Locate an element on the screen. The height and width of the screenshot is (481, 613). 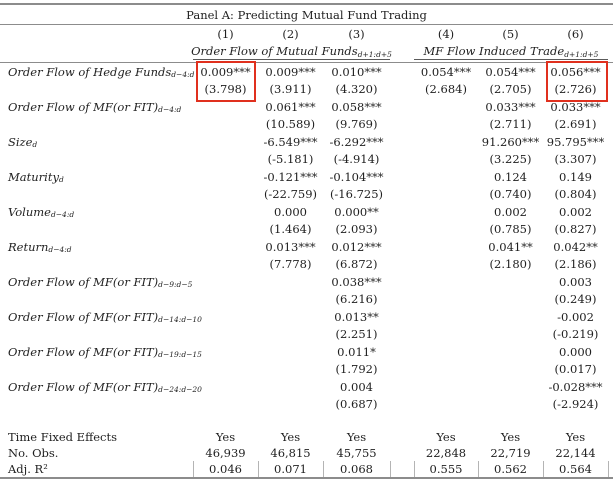
coefficient-cell: 0.000 is located at coordinates (575, 351).